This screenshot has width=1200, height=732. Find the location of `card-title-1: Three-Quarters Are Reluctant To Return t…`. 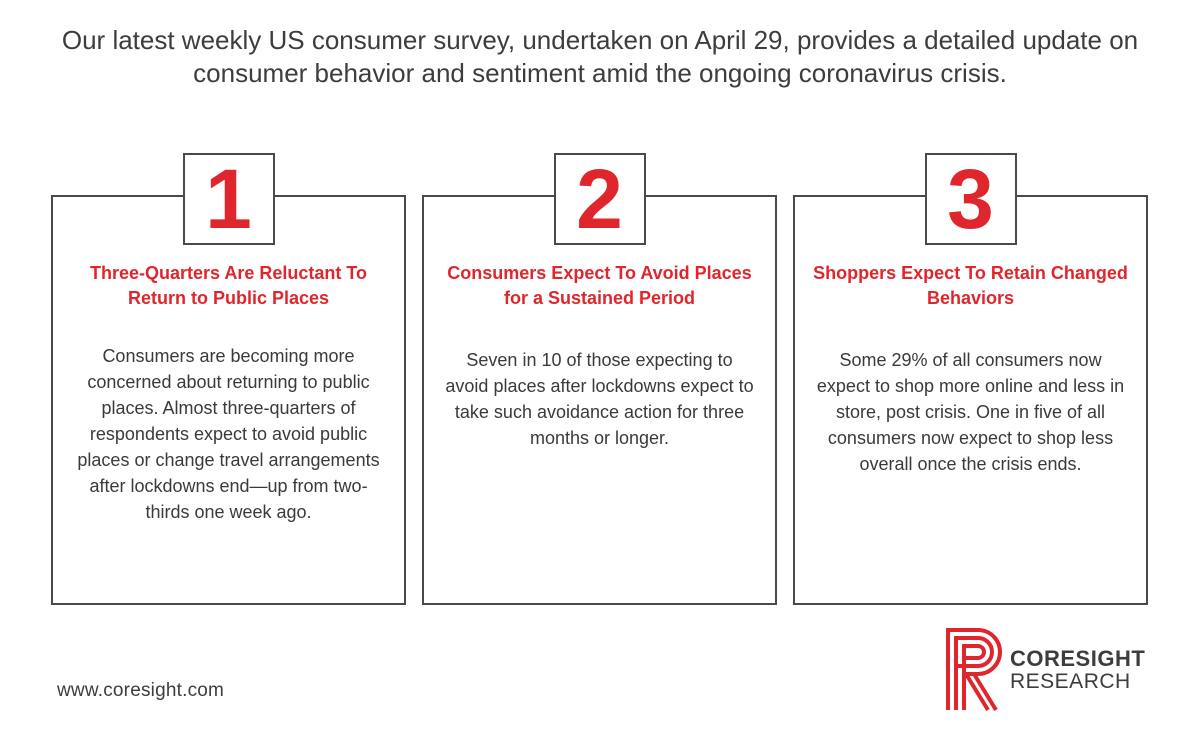

card-title-1: Three-Quarters Are Reluctant To Return t… is located at coordinates (228, 285).